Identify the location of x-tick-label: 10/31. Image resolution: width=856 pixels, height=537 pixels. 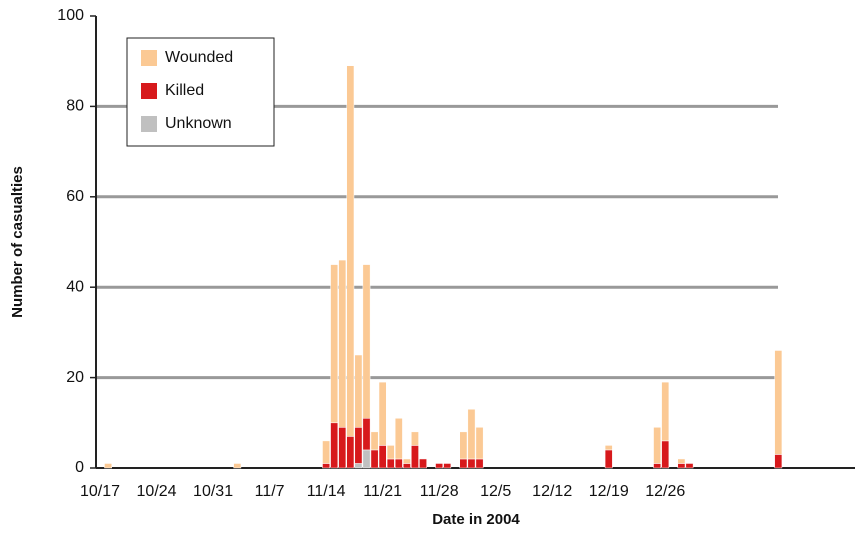
(213, 491).